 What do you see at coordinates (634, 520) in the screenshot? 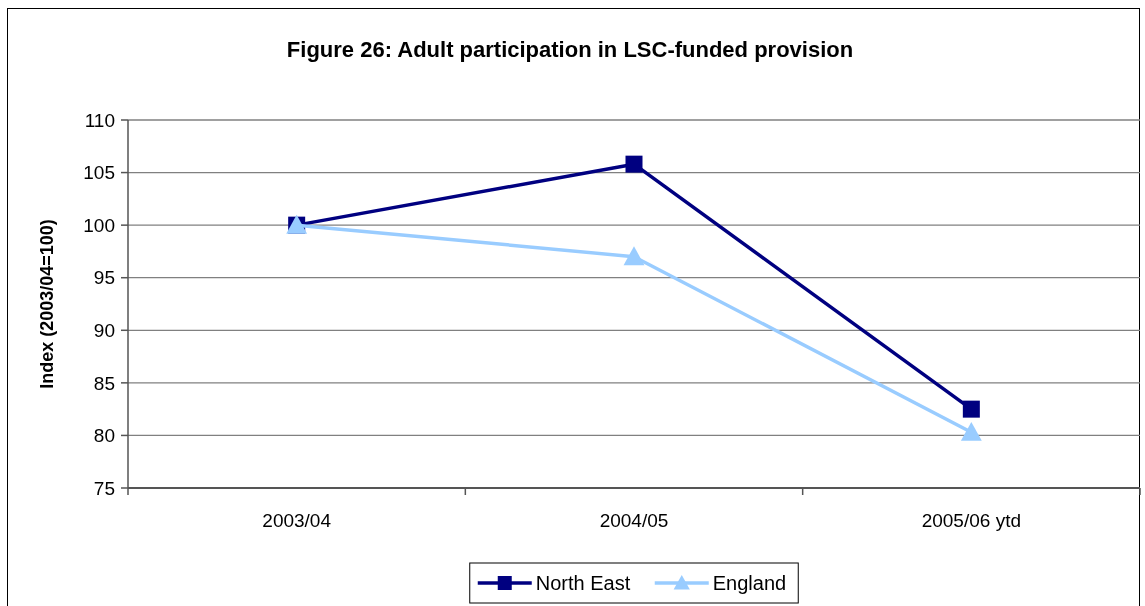
I see `x-tick-label: 2004/05` at bounding box center [634, 520].